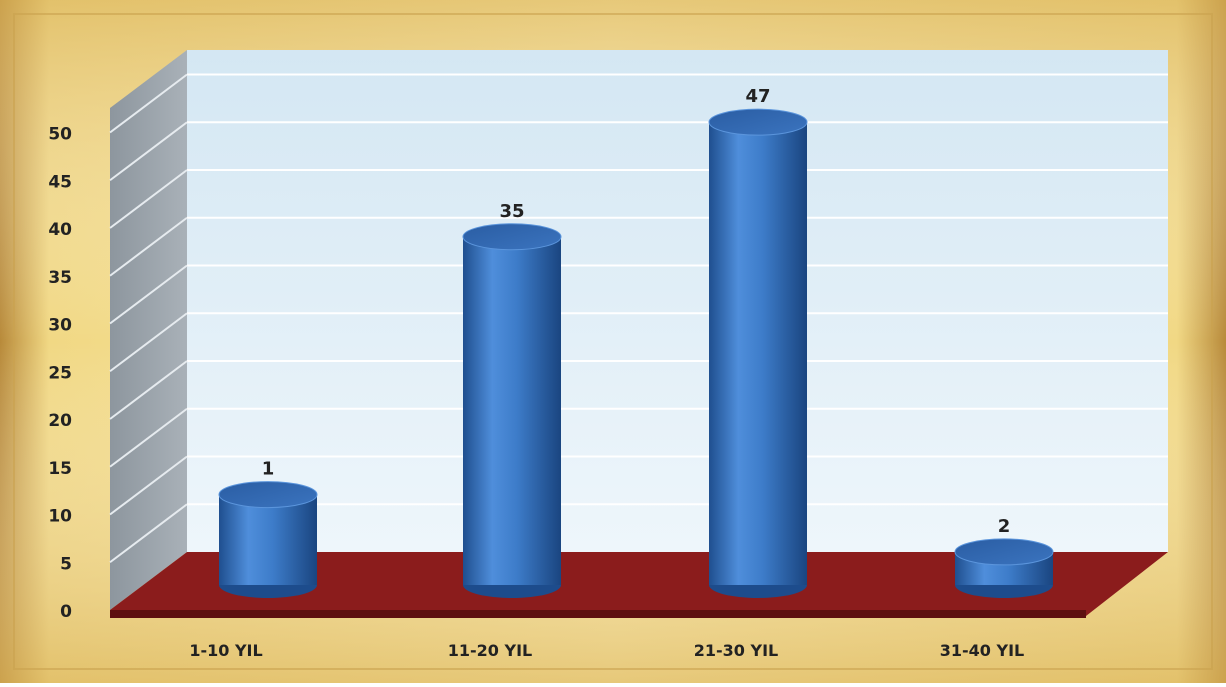 This screenshot has height=687, width=1226. I want to click on y-tick-label: 40, so click(60, 230).